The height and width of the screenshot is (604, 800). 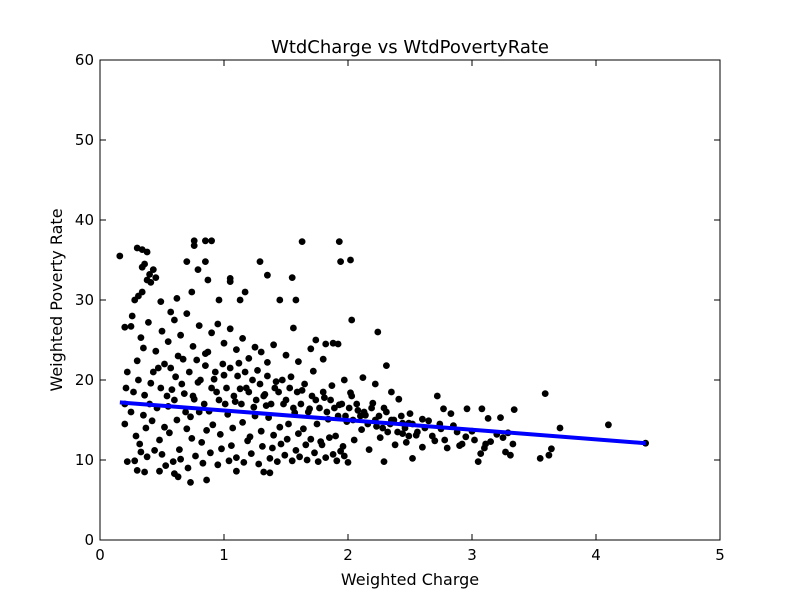 I want to click on regression-line-layer, so click(x=382, y=423).